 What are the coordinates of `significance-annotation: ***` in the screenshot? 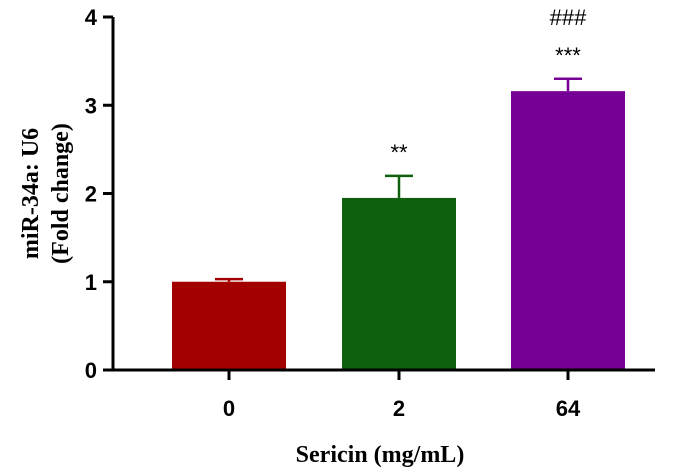 It's located at (568, 55).